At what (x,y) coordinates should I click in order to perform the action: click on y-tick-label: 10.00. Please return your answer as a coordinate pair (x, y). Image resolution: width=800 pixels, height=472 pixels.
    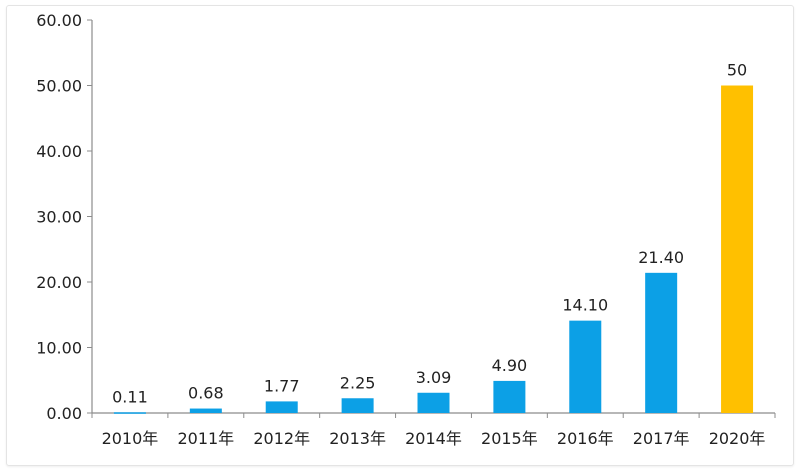
    Looking at the image, I should click on (59, 348).